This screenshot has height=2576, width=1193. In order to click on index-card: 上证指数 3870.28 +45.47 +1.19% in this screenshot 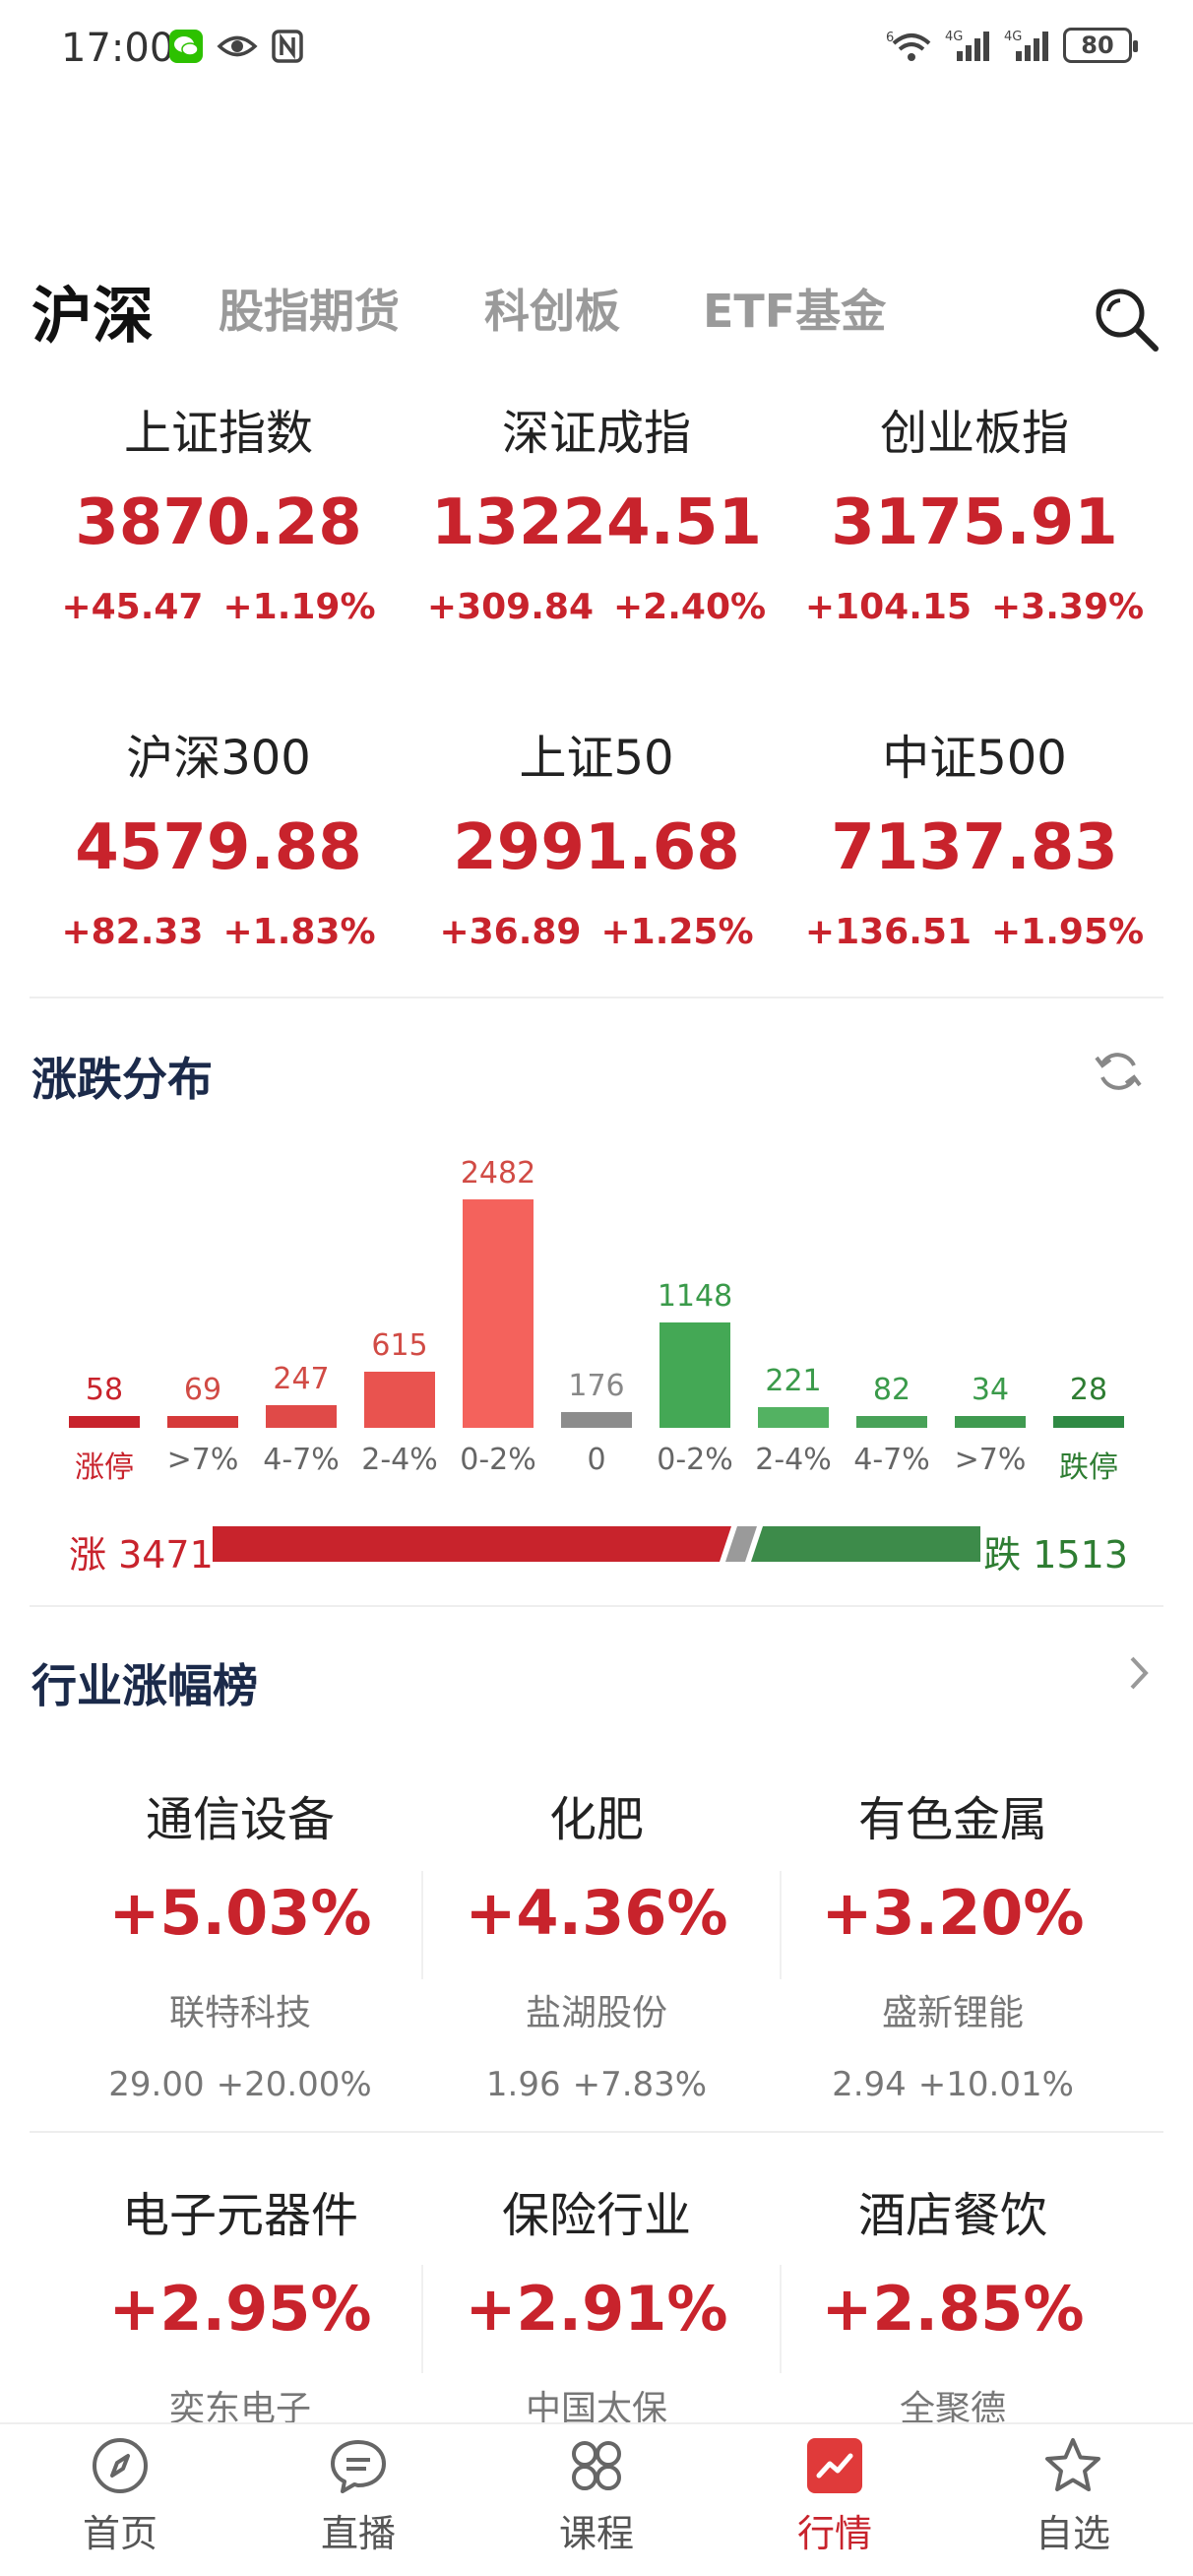, I will do `click(218, 510)`.